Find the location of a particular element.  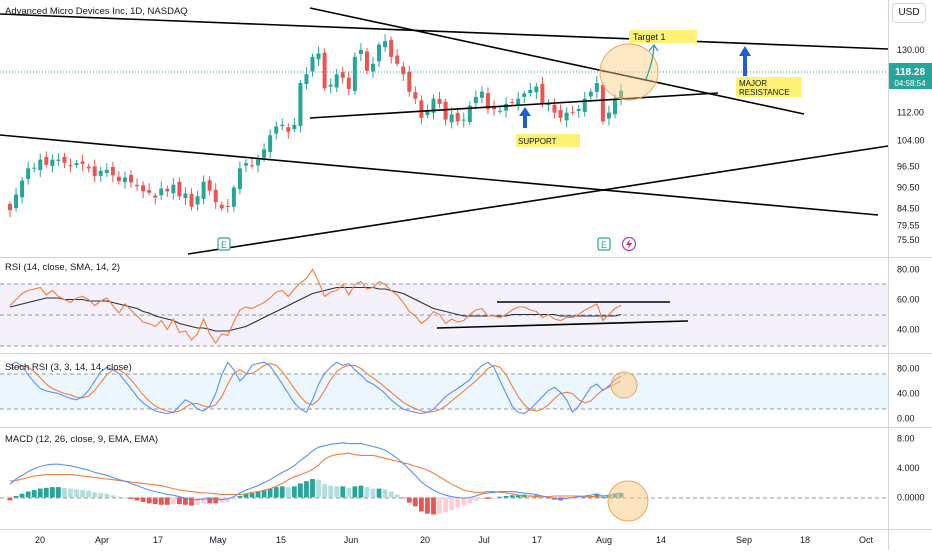

dividend-icon is located at coordinates (629, 244).